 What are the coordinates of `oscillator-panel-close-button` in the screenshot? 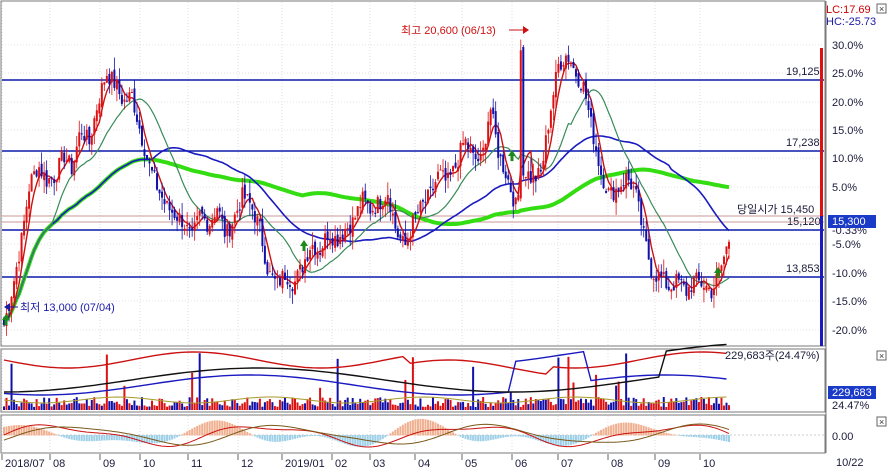 It's located at (881, 421).